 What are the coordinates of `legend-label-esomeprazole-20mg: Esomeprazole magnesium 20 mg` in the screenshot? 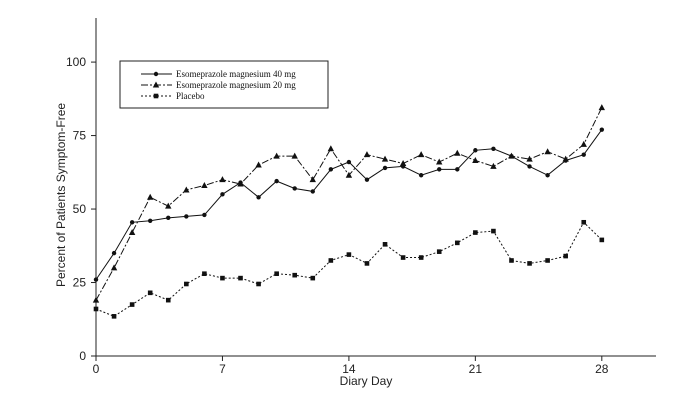 It's located at (236, 85).